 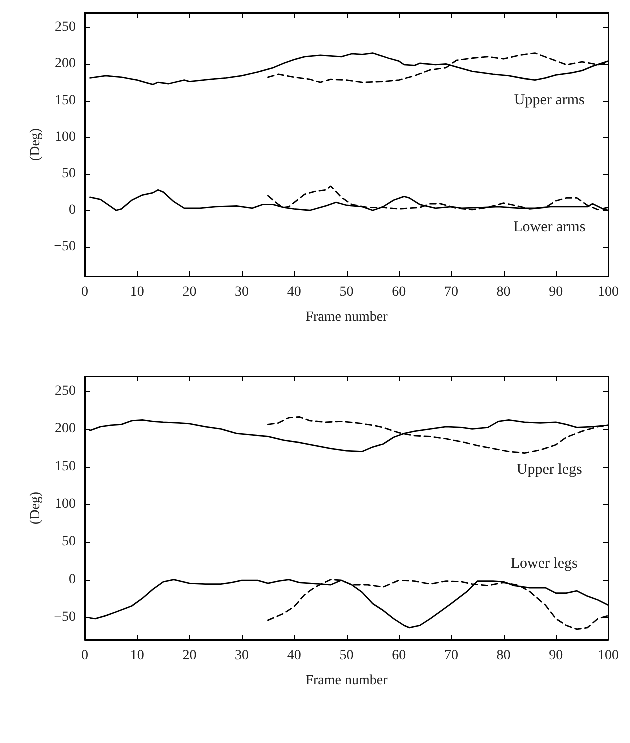 I want to click on annotation: Lower arms, so click(x=550, y=227).